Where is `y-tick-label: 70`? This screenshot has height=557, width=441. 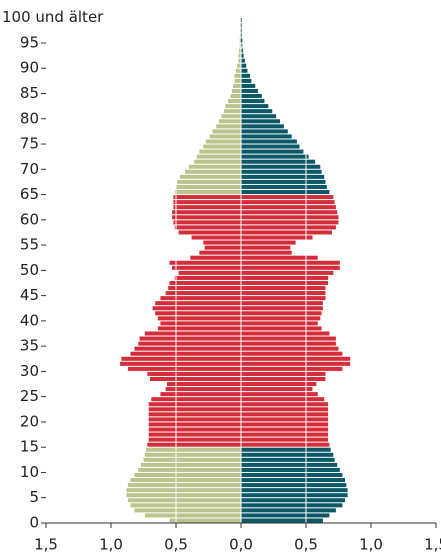 y-tick-label: 70 is located at coordinates (29, 169).